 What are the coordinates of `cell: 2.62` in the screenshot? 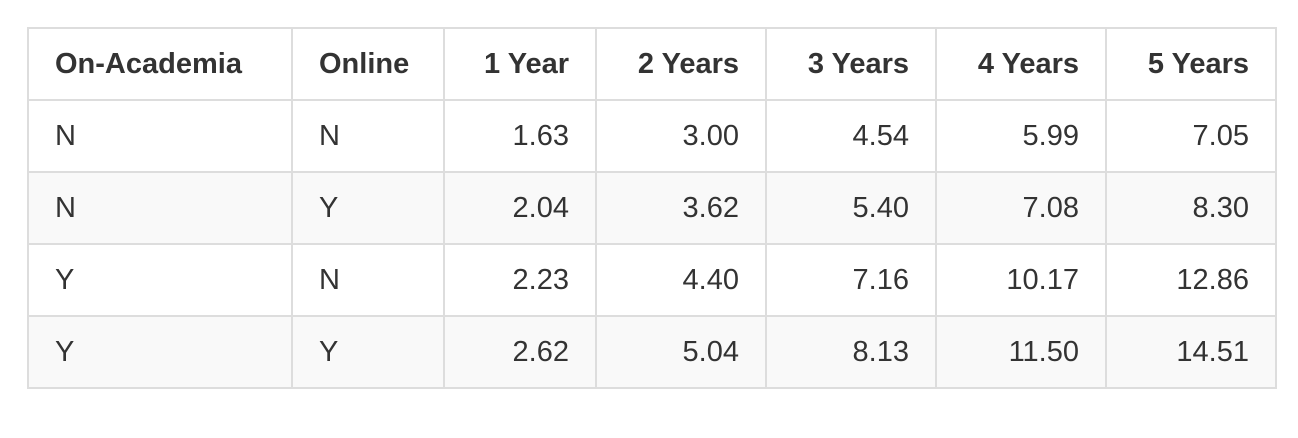 It's located at (520, 352).